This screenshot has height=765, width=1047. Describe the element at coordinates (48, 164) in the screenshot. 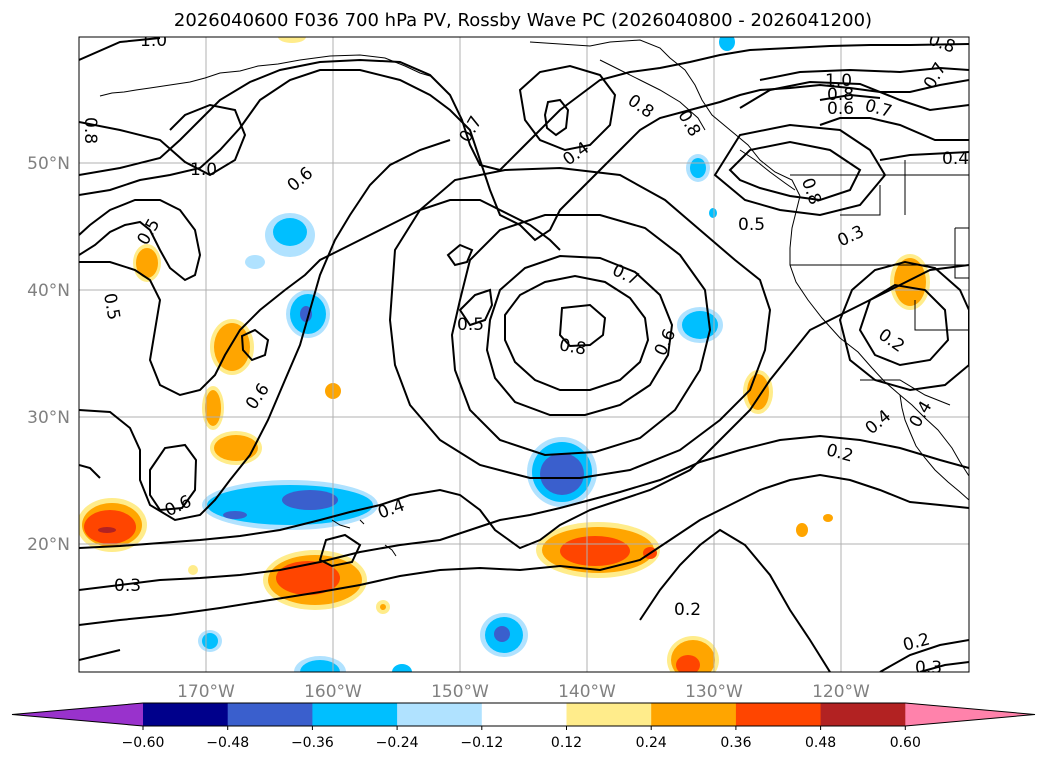

I see `lat-label-50n: 50°N` at that location.